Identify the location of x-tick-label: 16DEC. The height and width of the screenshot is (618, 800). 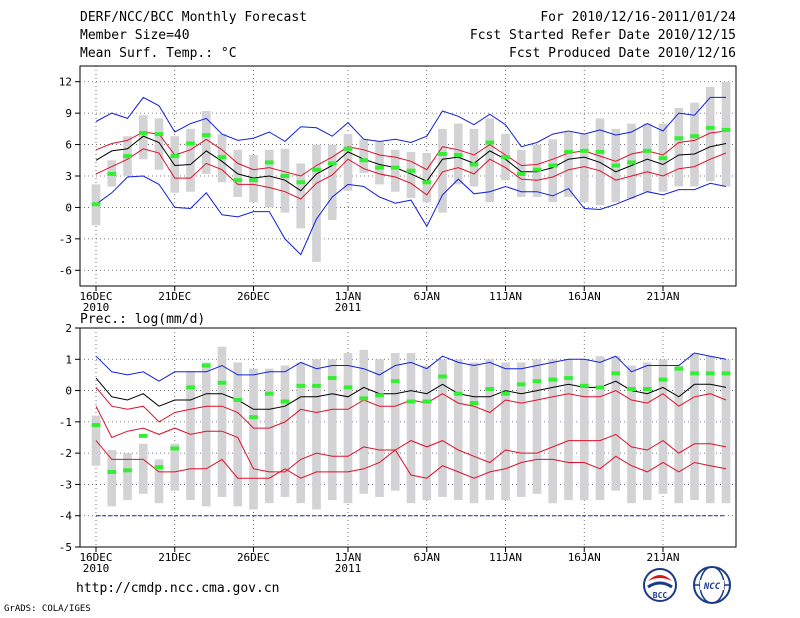
(95, 557).